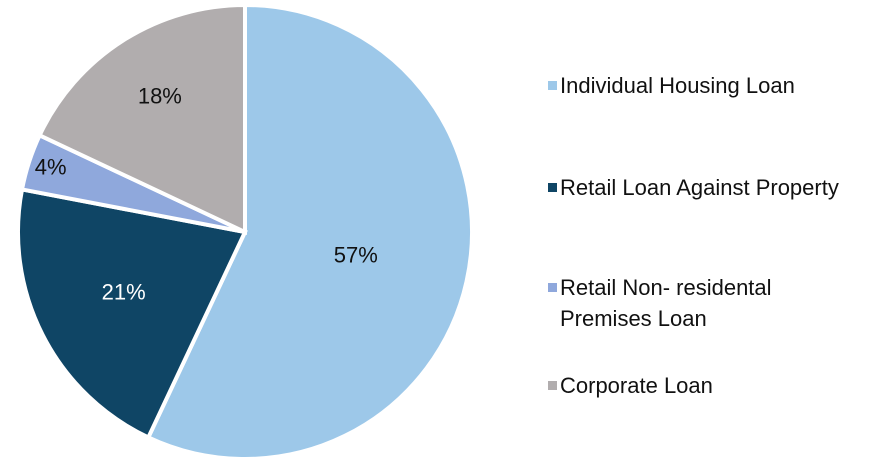  I want to click on legend-entry: Retail Non- residental Premises Loan, so click(706, 303).